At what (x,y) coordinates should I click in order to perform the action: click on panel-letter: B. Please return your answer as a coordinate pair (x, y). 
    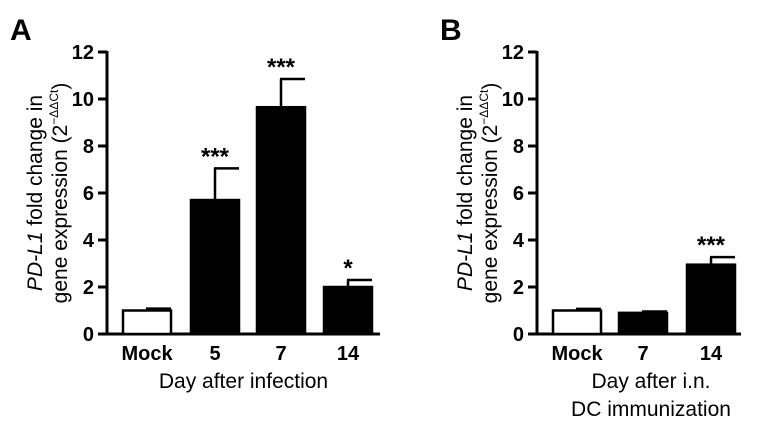
    Looking at the image, I should click on (451, 30).